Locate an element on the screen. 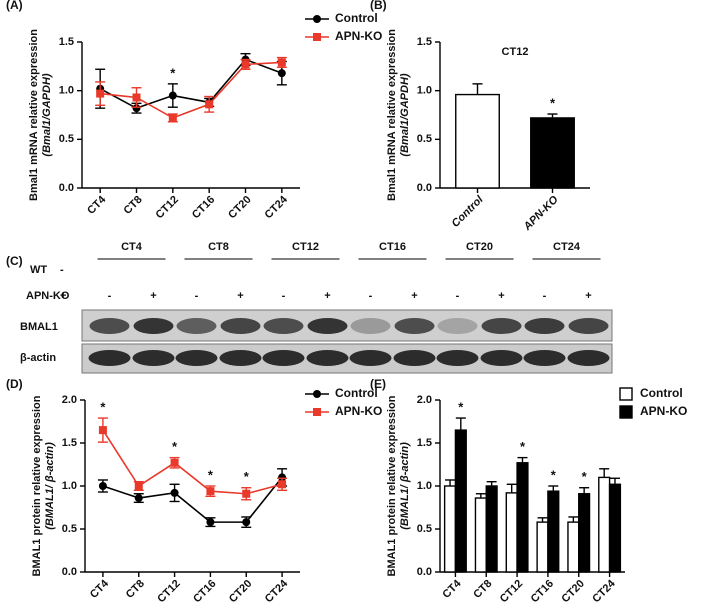 The image size is (709, 612). legend-label: Control is located at coordinates (356, 18).